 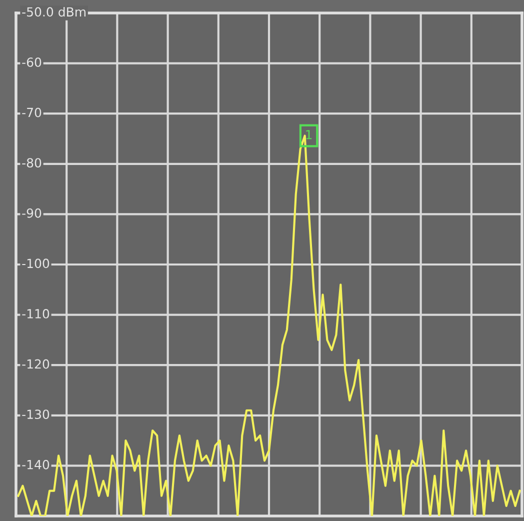 I want to click on y-tick-label: -60, so click(x=32, y=62).